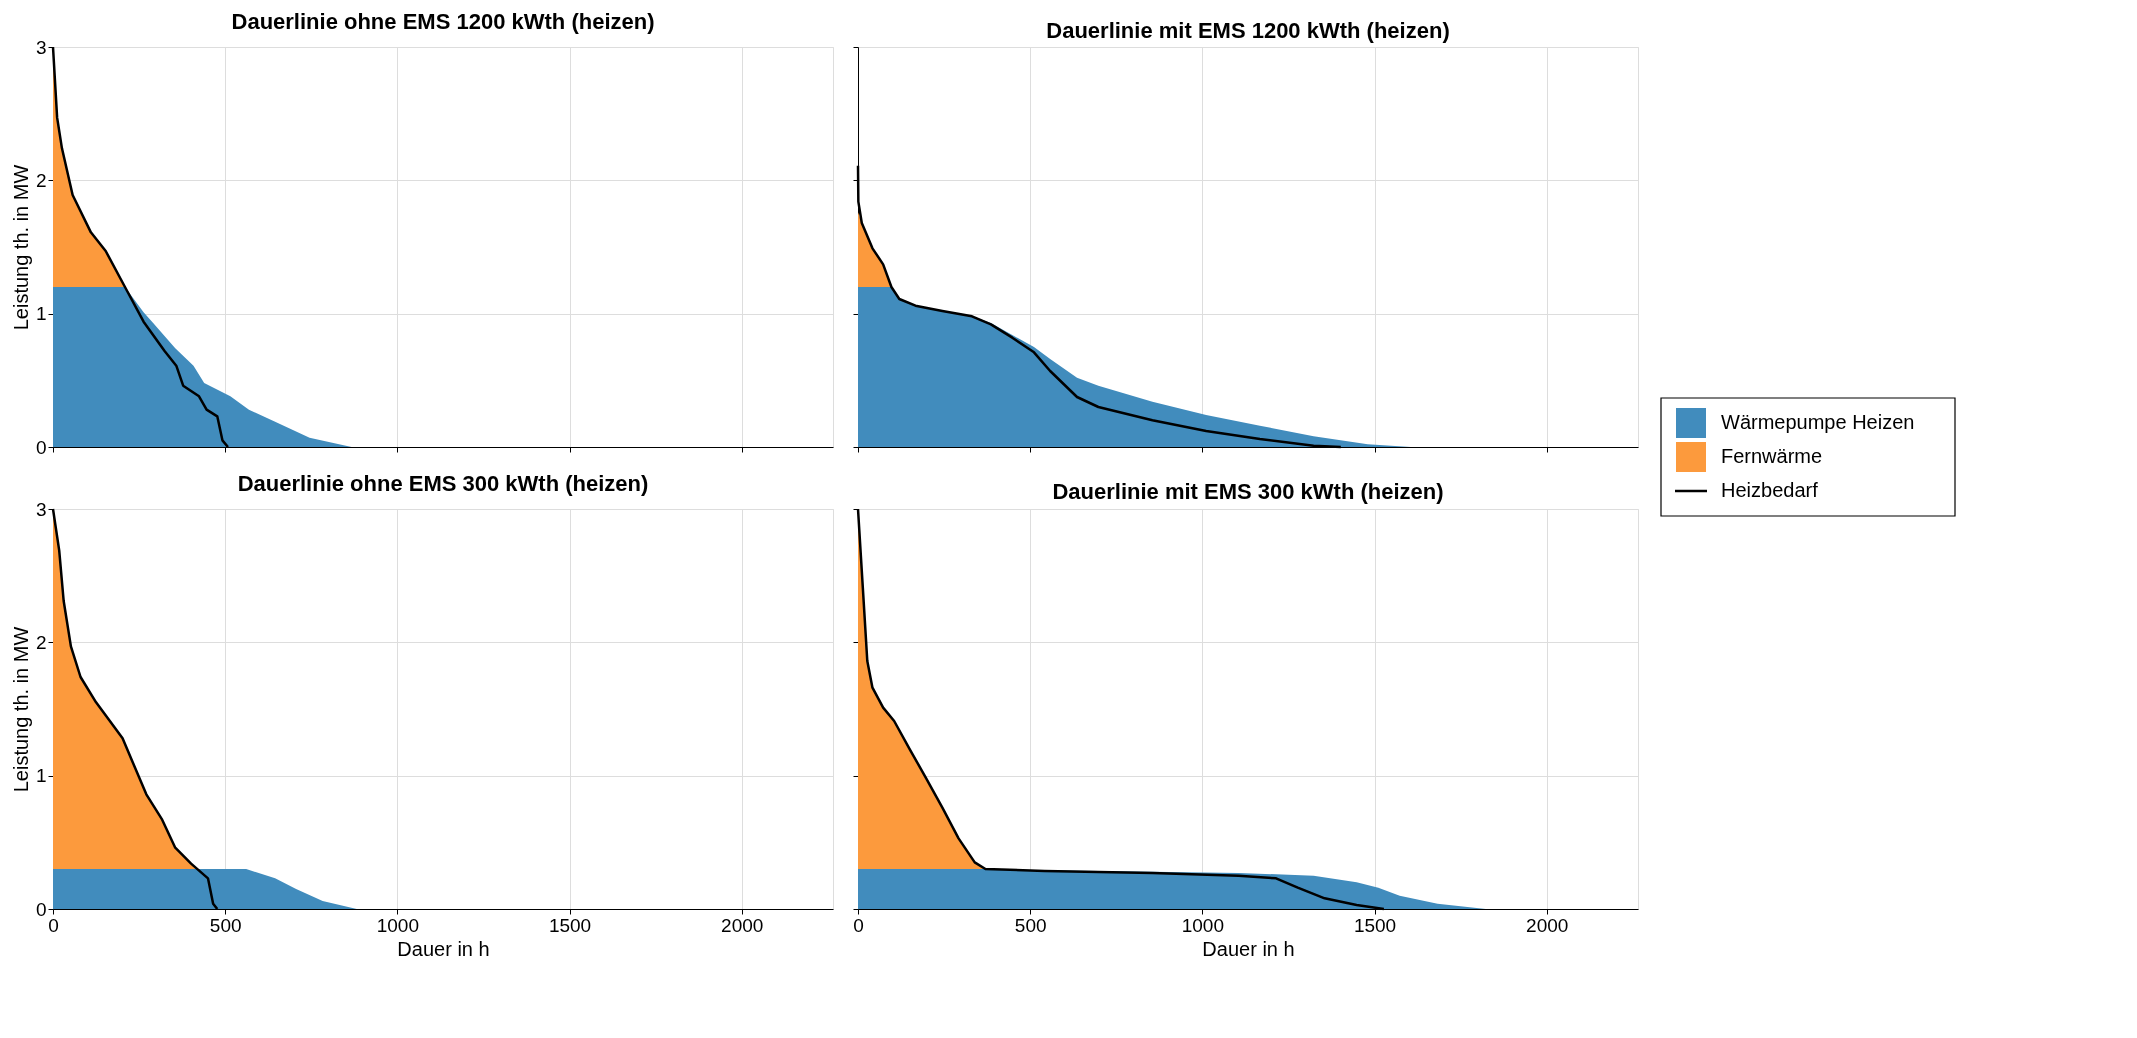  Describe the element at coordinates (858, 925) in the screenshot. I see `x-tick-label: 0` at that location.